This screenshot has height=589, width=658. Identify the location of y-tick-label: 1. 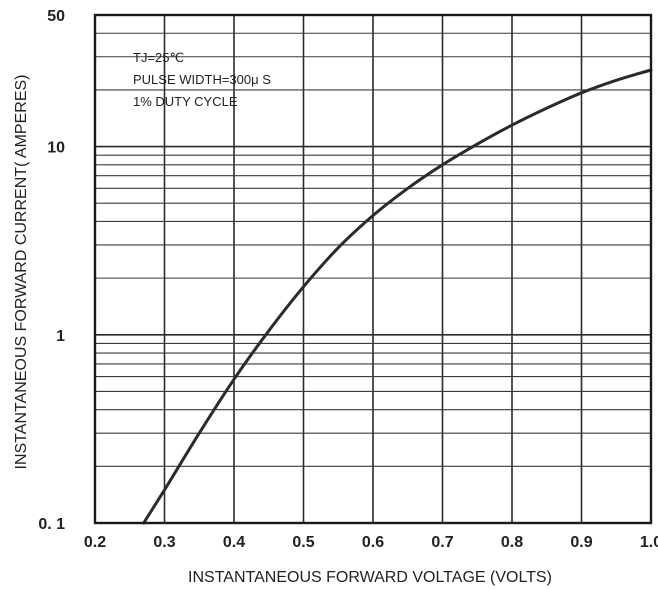
(60, 336).